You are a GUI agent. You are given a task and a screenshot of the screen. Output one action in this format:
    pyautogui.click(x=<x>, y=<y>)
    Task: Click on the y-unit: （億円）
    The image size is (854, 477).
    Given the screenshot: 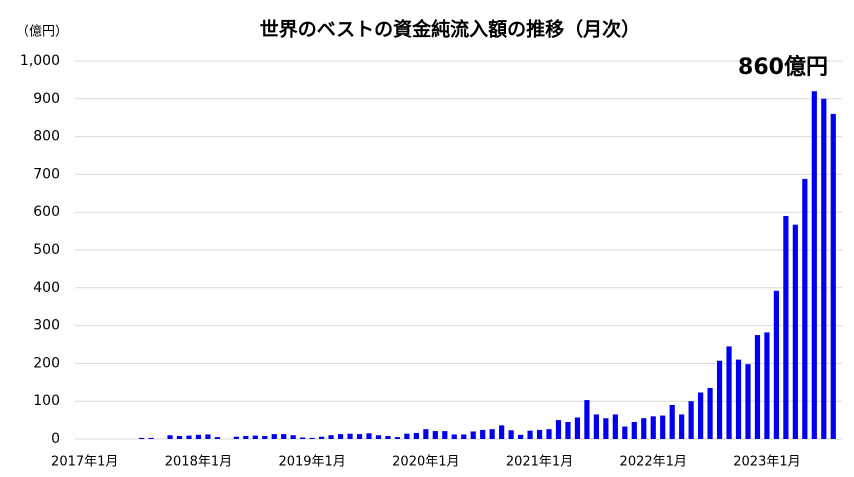 What is the action you would take?
    pyautogui.click(x=42, y=32)
    